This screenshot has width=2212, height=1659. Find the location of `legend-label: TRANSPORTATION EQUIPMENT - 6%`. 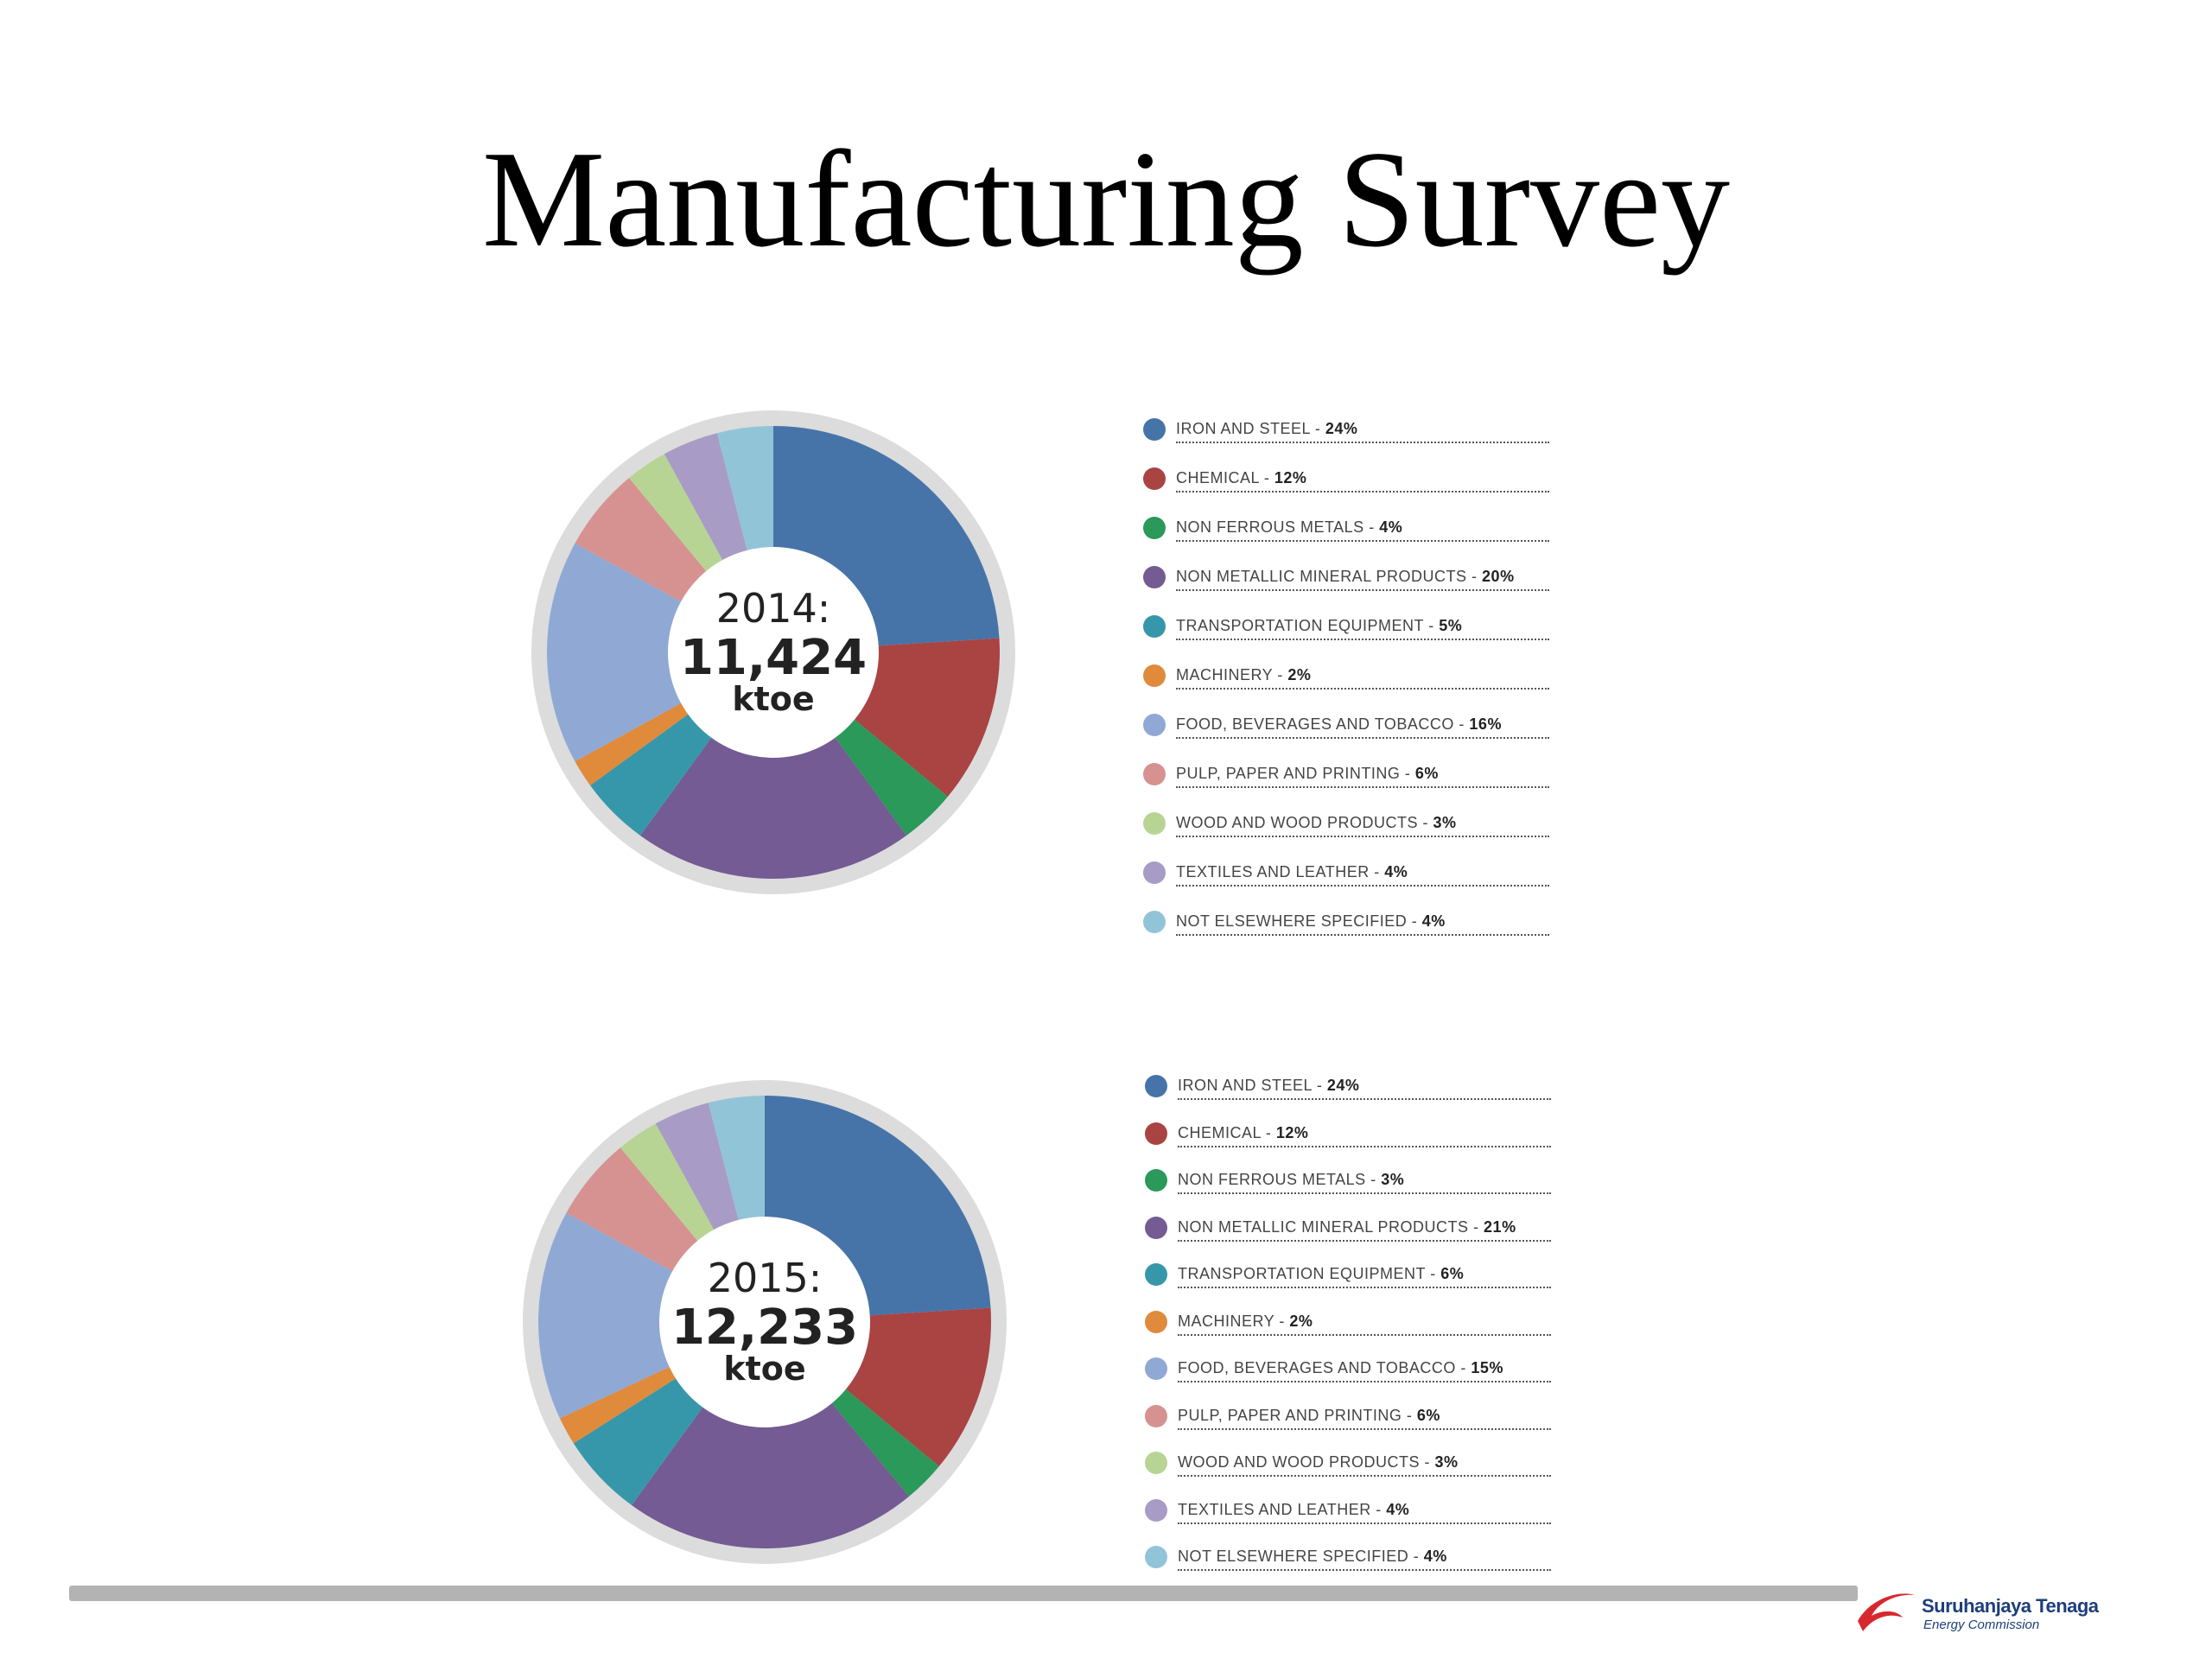

legend-label: TRANSPORTATION EQUIPMENT - 6% is located at coordinates (1364, 1276).